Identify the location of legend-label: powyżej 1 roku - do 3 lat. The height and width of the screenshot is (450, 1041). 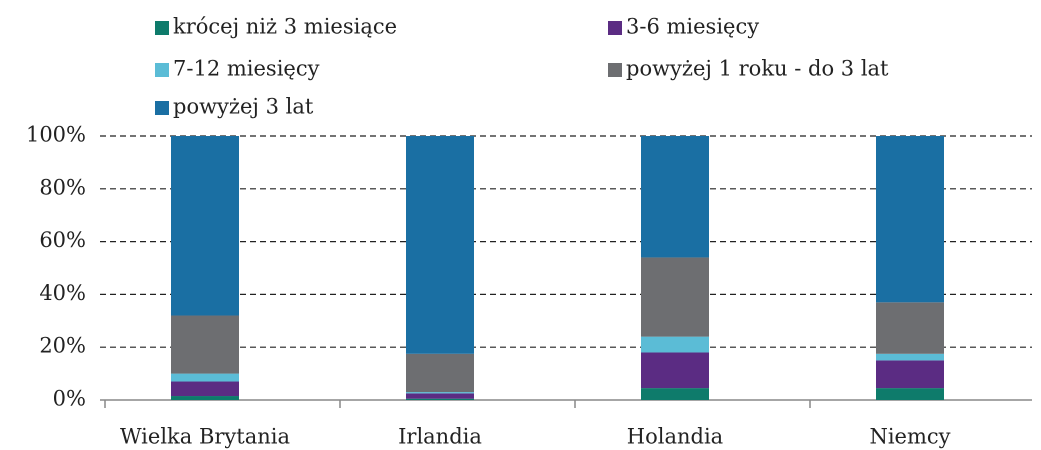
(757, 69).